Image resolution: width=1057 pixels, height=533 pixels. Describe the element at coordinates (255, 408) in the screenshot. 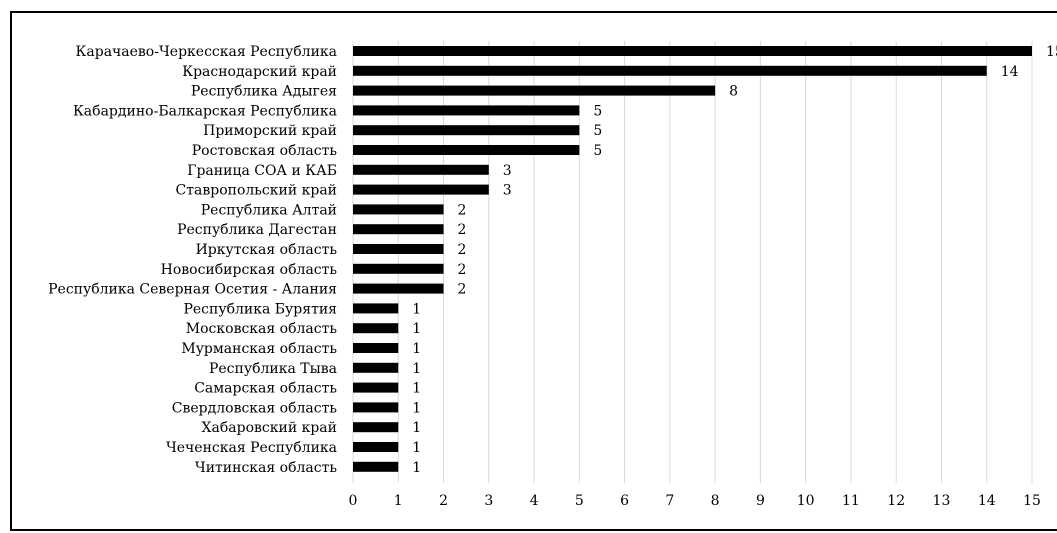

I see `category-label: Свердловская область` at that location.